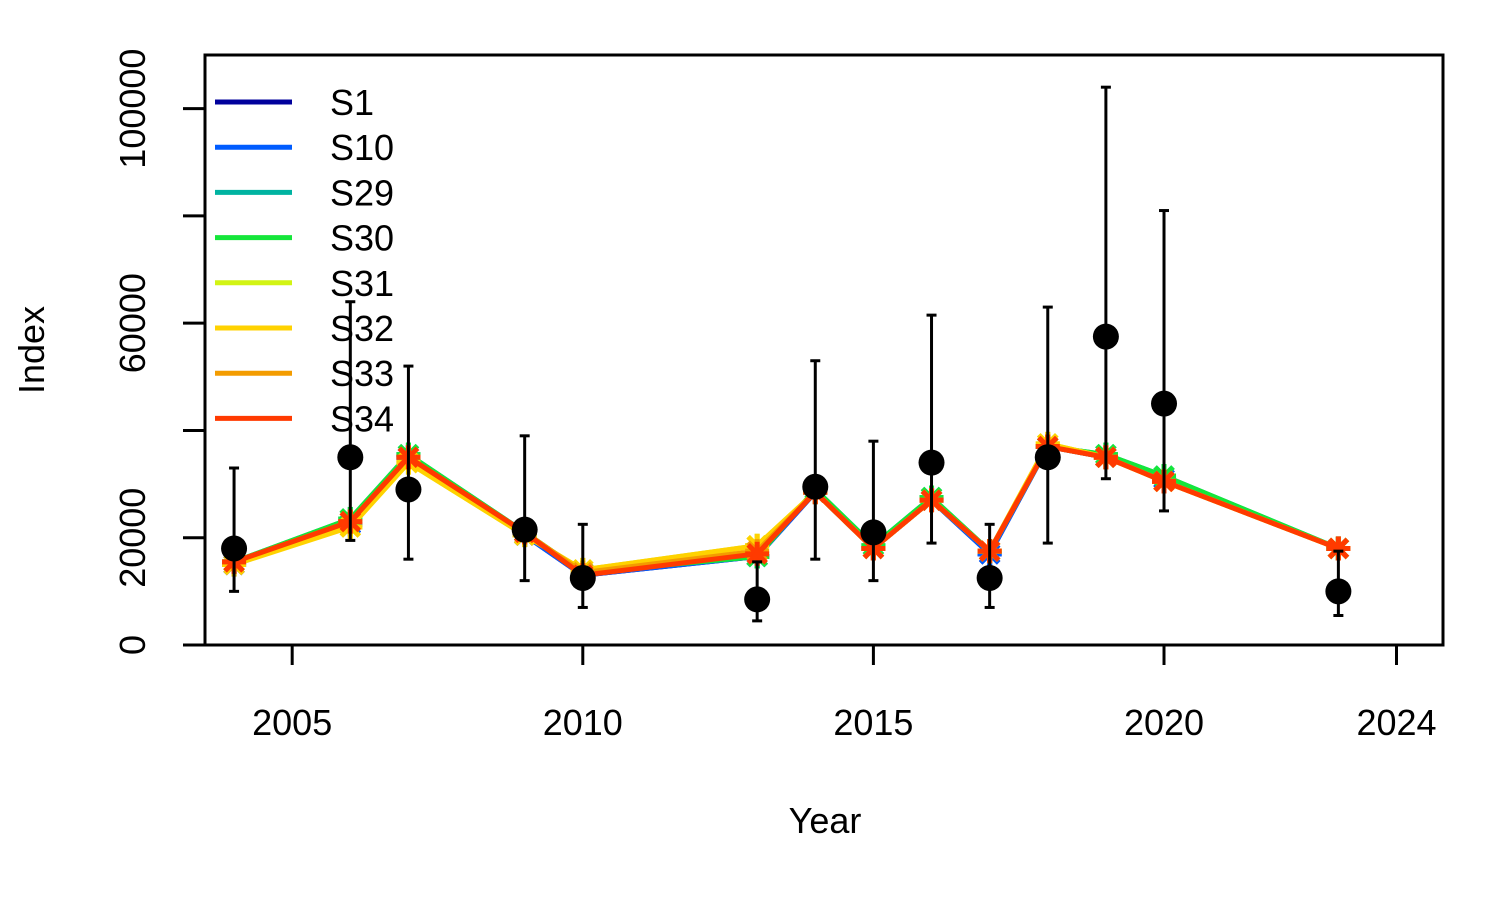 This screenshot has width=1500, height=900. I want to click on legend-label: S31, so click(362, 283).